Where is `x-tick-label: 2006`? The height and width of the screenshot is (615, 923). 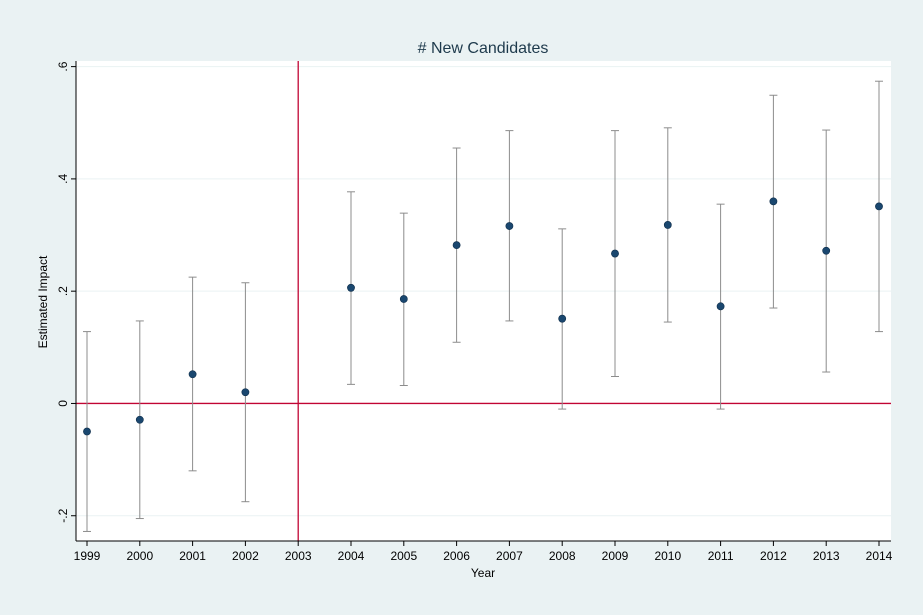 x-tick-label: 2006 is located at coordinates (456, 556).